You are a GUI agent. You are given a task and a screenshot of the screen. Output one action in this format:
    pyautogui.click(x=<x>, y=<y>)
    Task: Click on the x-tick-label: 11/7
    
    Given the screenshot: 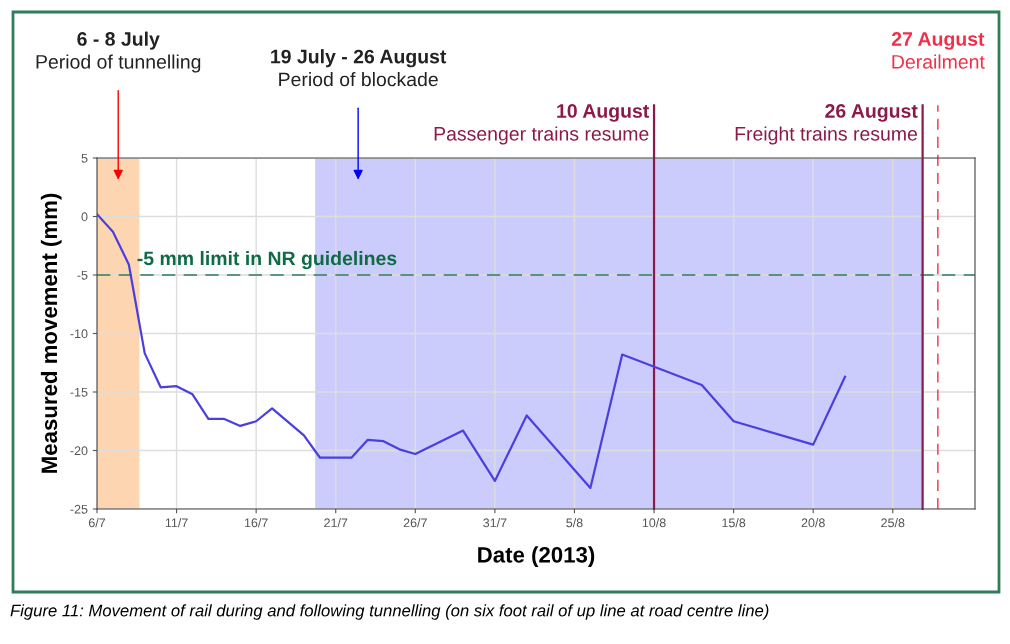 What is the action you would take?
    pyautogui.click(x=176, y=523)
    